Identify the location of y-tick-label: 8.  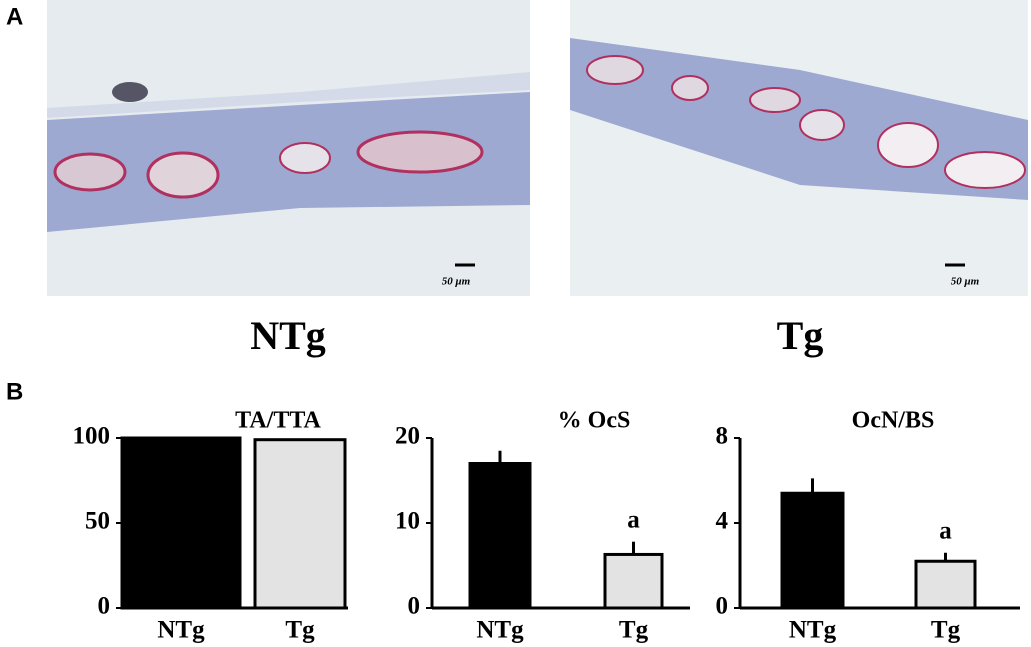
(722, 436).